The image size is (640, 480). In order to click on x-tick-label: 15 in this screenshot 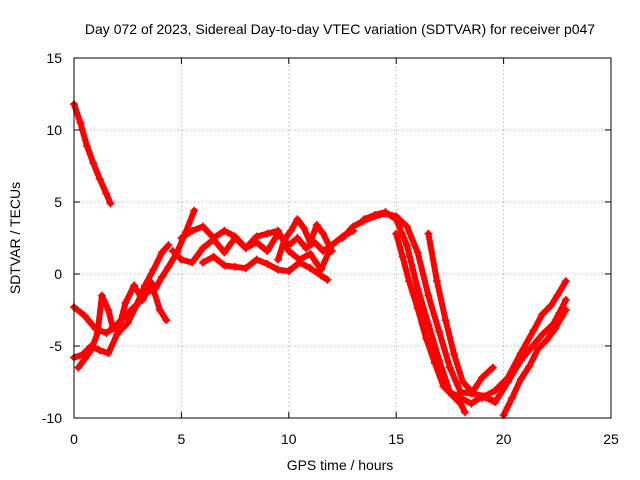, I will do `click(396, 439)`.